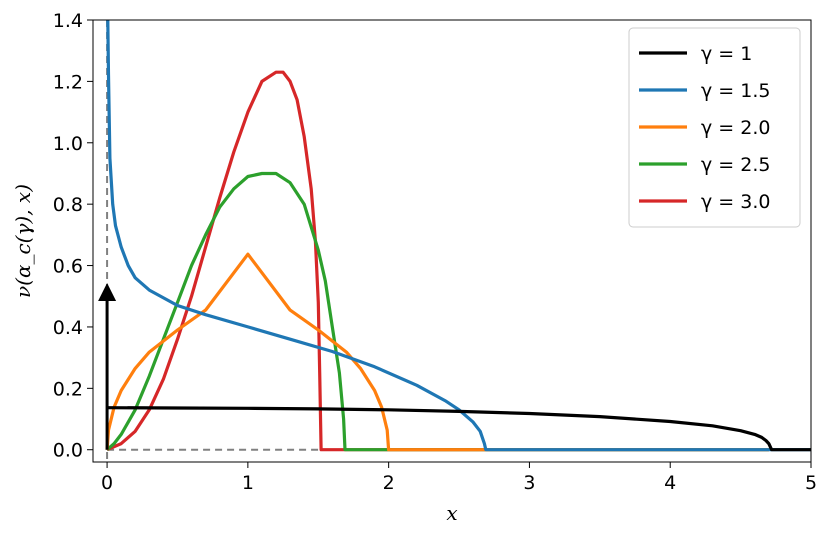  I want to click on legend-label: γ = 1.5, so click(735, 91).